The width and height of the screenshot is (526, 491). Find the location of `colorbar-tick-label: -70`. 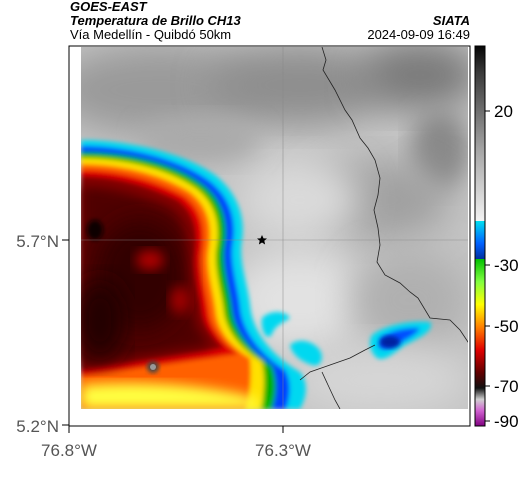

colorbar-tick-label: -70 is located at coordinates (506, 386).